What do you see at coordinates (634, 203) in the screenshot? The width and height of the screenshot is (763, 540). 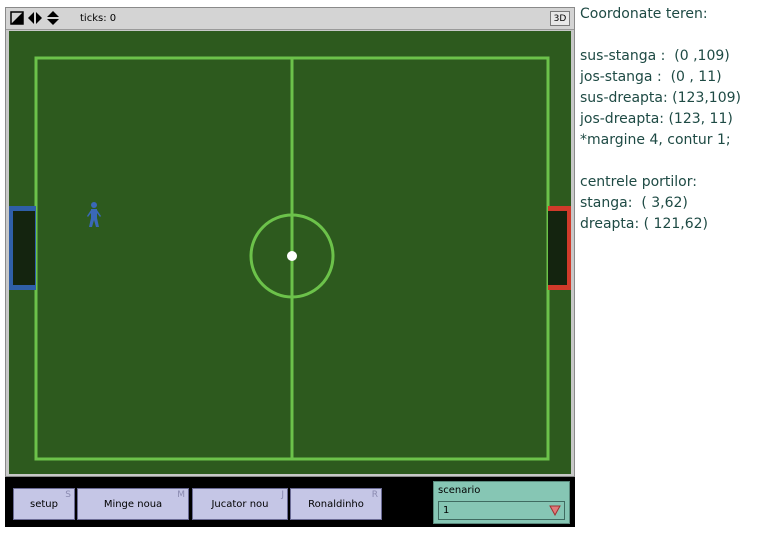 I see `note-line: stanga: ( 3,62)` at bounding box center [634, 203].